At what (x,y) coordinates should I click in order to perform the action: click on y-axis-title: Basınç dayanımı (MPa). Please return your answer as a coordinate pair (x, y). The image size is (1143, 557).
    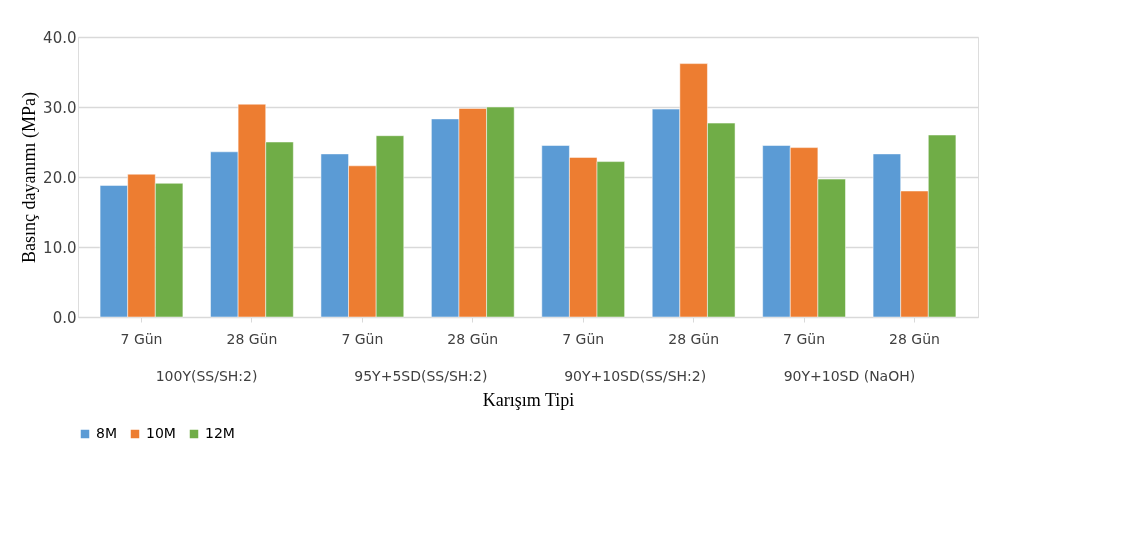
    Looking at the image, I should click on (30, 177).